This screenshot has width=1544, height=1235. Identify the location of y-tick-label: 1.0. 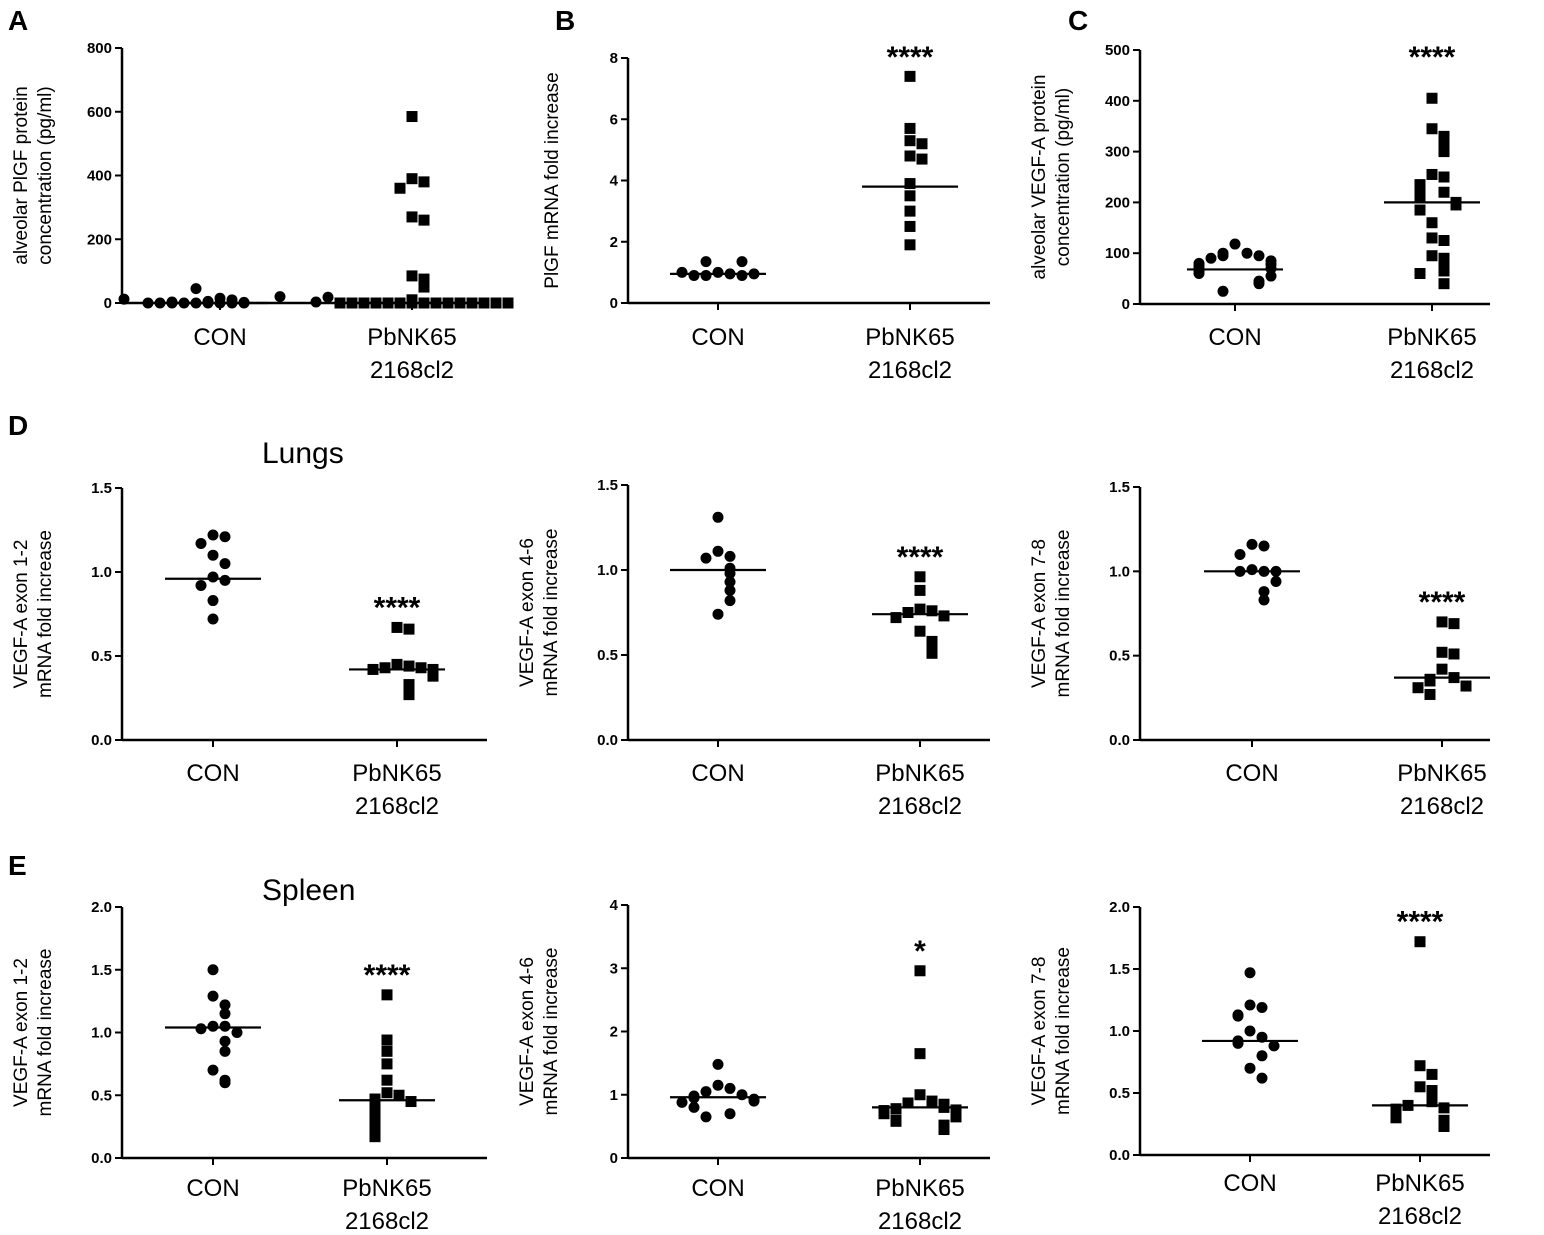
(607, 570).